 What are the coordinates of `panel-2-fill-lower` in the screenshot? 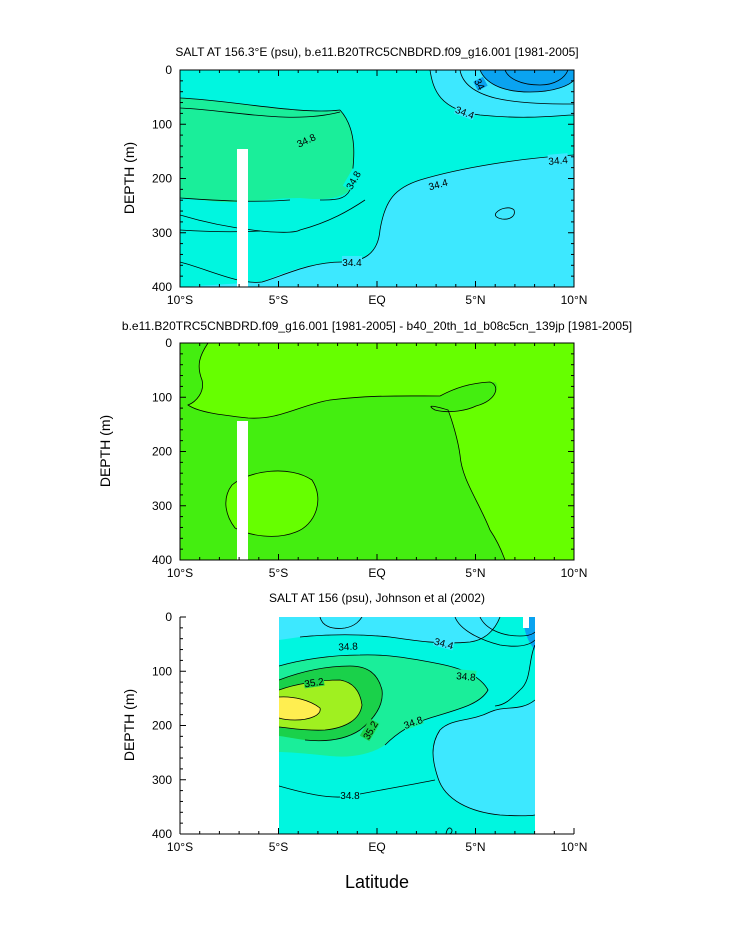 It's located at (271, 503).